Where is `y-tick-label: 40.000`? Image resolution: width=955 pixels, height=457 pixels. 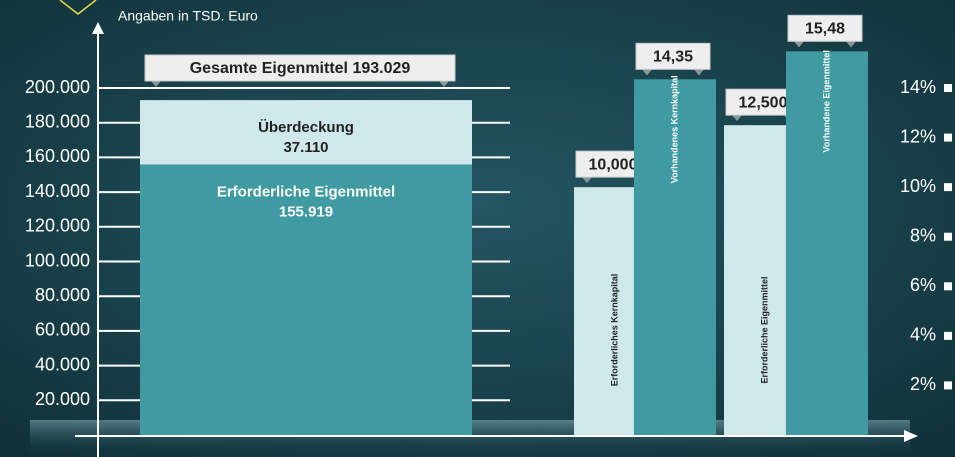 y-tick-label: 40.000 is located at coordinates (62, 364).